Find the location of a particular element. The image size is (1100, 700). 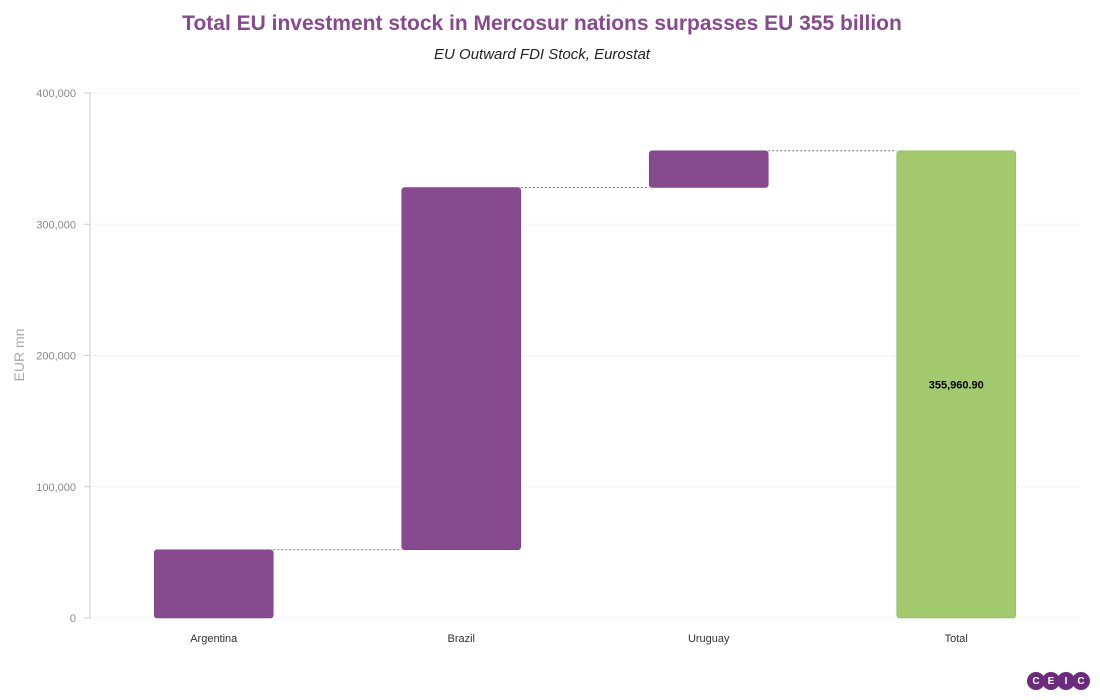

y-tick-label: 0 is located at coordinates (73, 619).